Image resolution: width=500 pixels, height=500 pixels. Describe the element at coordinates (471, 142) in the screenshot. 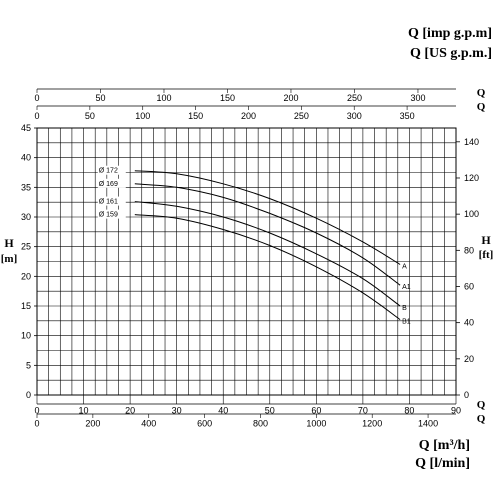

I see `right-axis-tick-label: 140` at that location.